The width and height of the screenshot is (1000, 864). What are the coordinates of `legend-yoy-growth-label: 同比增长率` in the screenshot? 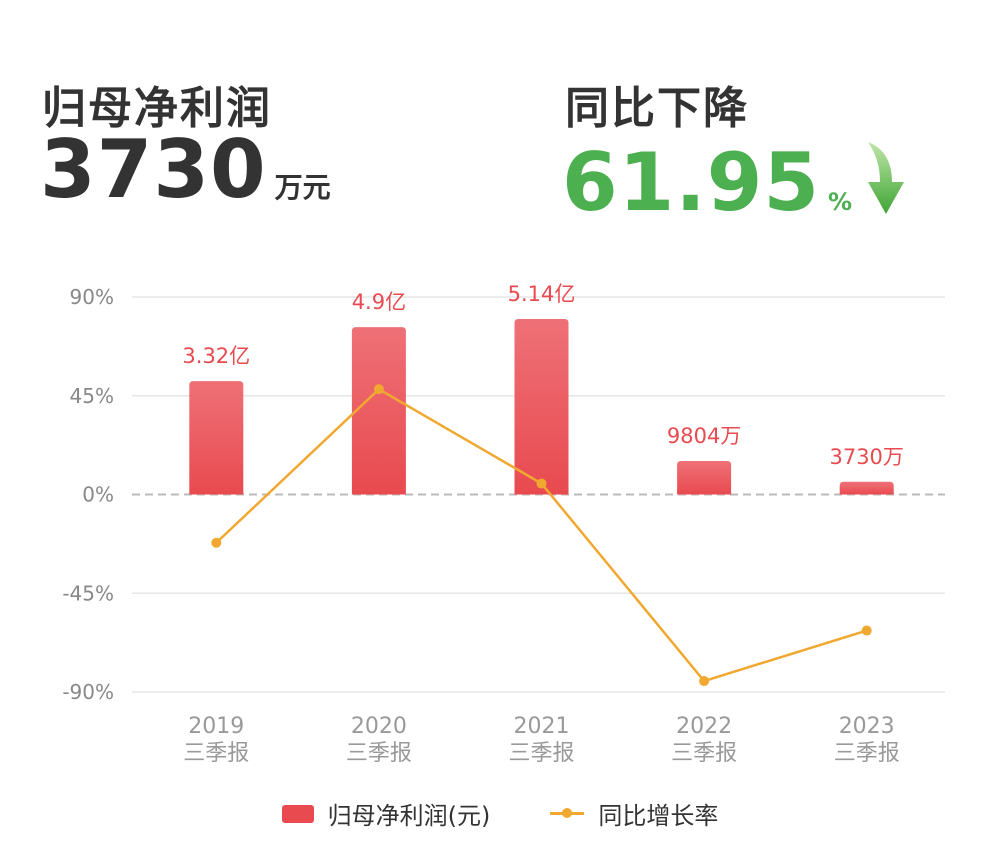 It's located at (658, 816).